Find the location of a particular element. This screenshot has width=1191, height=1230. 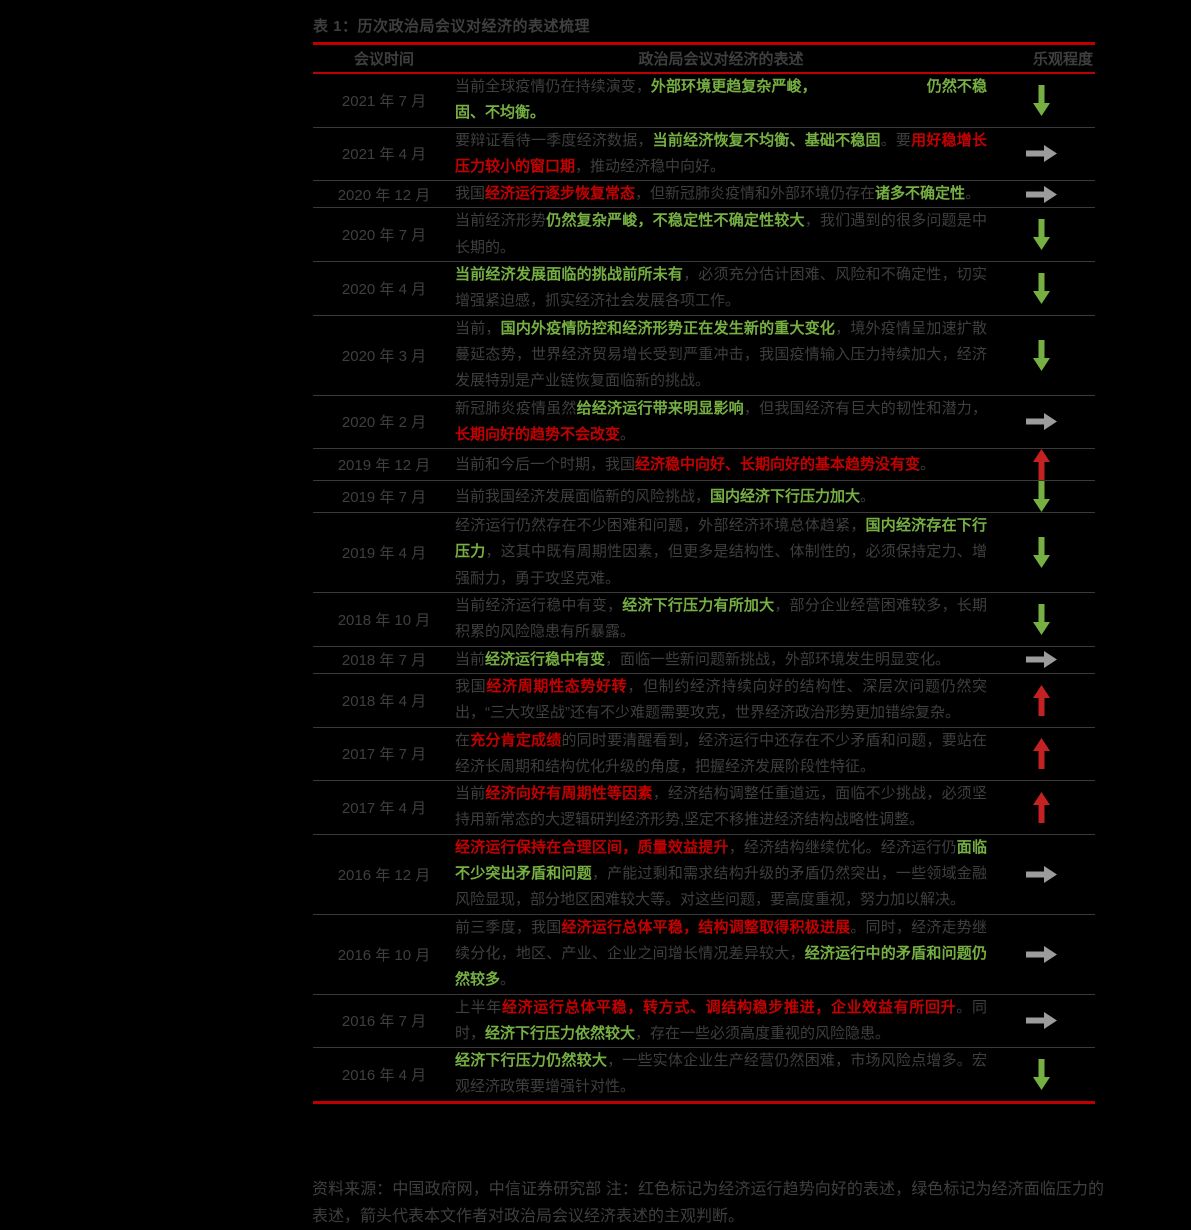

statement-segment-red: 经济运行逐步恢复常态 is located at coordinates (560, 194).